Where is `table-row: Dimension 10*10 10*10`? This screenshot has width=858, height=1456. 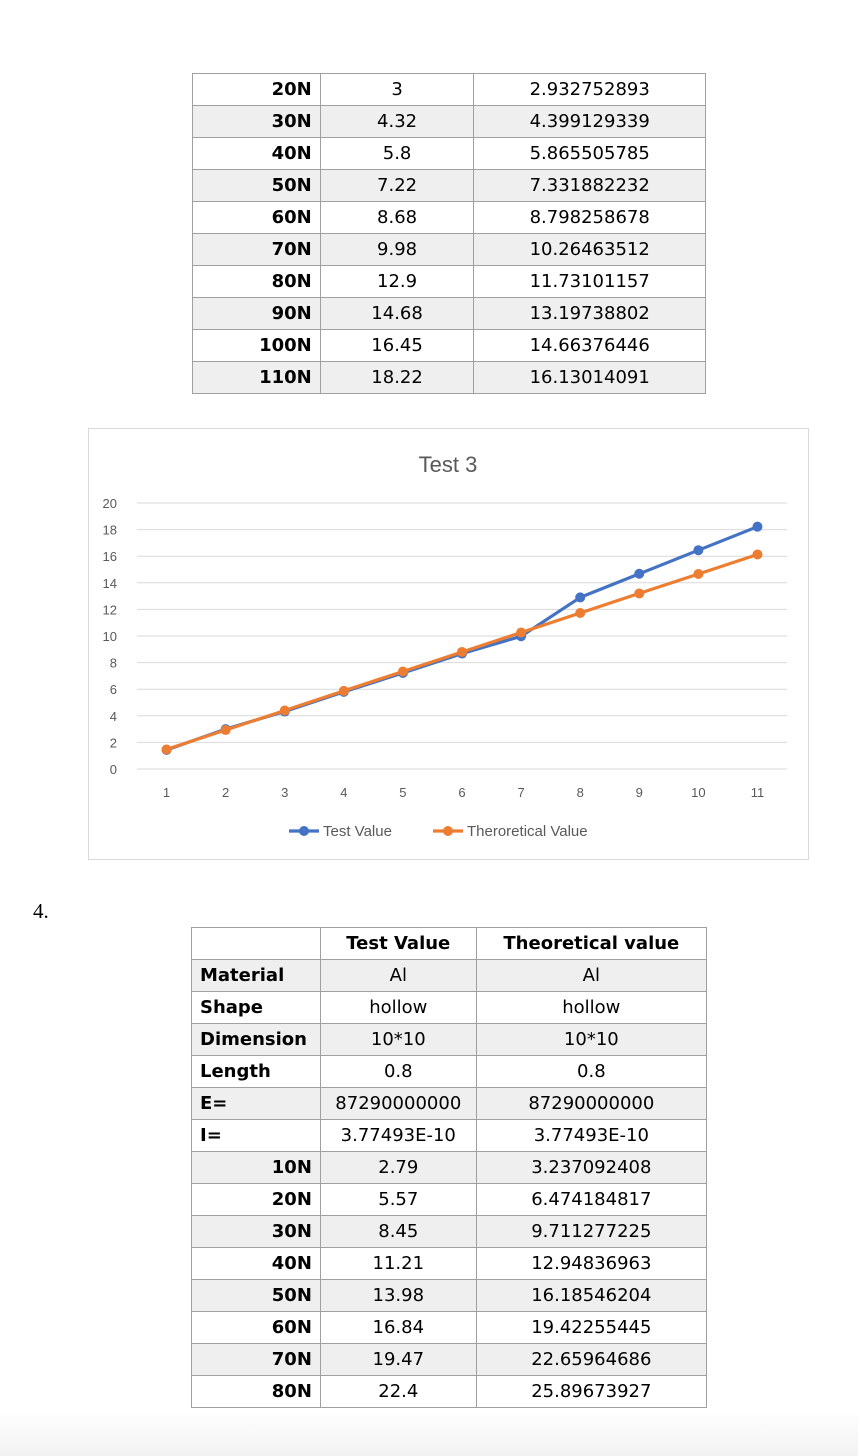
table-row: Dimension 10*10 10*10 is located at coordinates (449, 1039).